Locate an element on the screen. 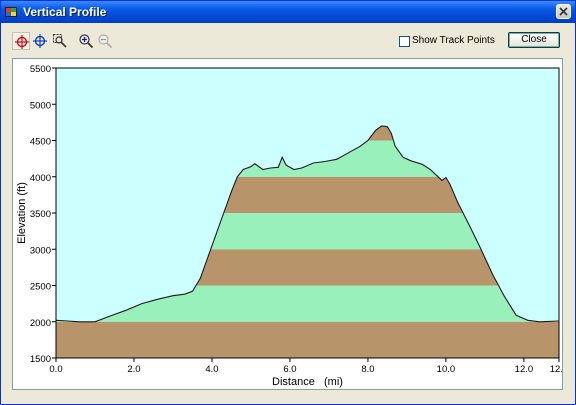 The image size is (576, 405). zoom-out-tool is located at coordinates (105, 41).